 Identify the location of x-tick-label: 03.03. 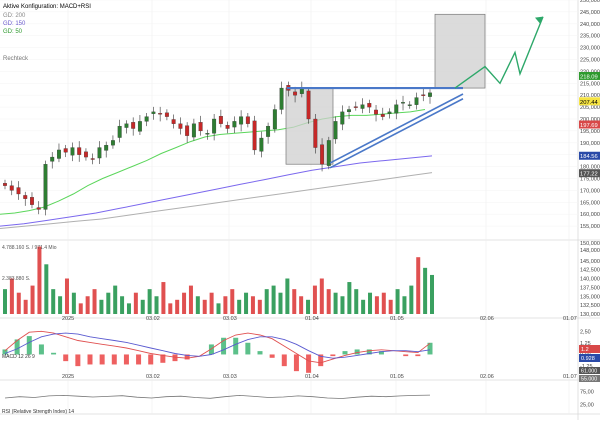
(230, 319).